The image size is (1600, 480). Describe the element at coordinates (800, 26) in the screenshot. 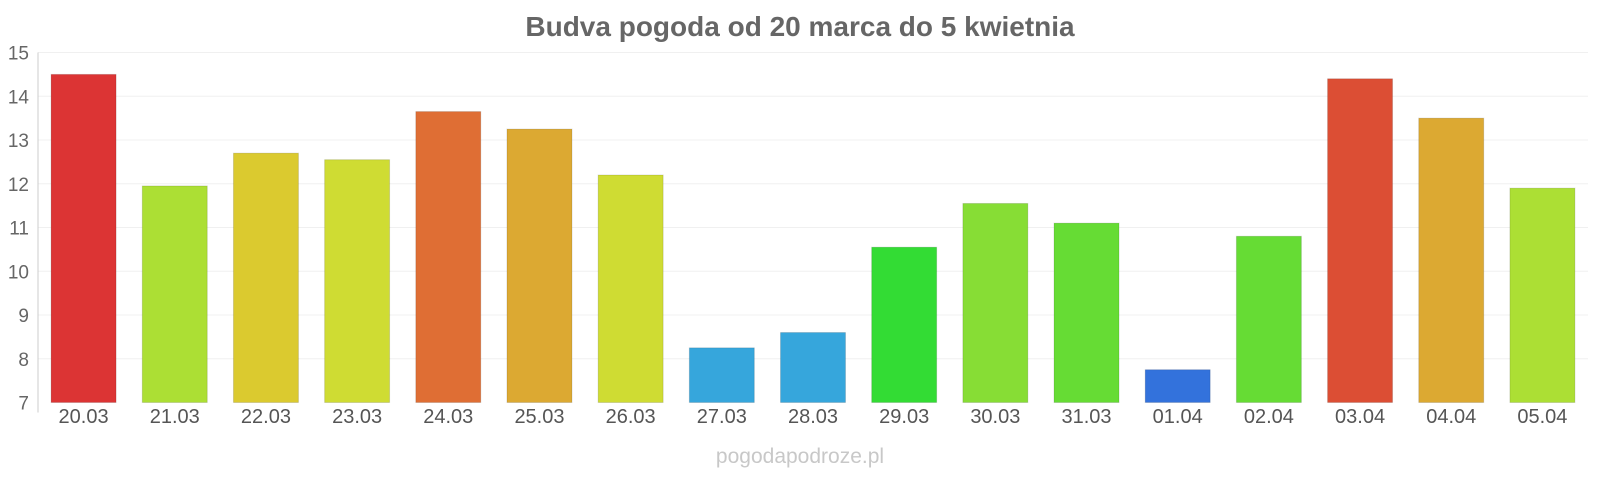

I see `chart-title: Budva pogoda od 20 marca do 5 kwietnia` at that location.